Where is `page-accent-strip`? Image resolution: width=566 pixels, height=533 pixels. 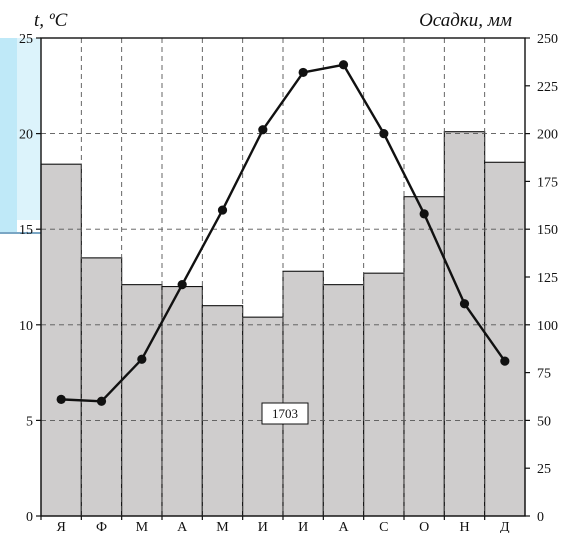 page-accent-strip is located at coordinates (8, 135).